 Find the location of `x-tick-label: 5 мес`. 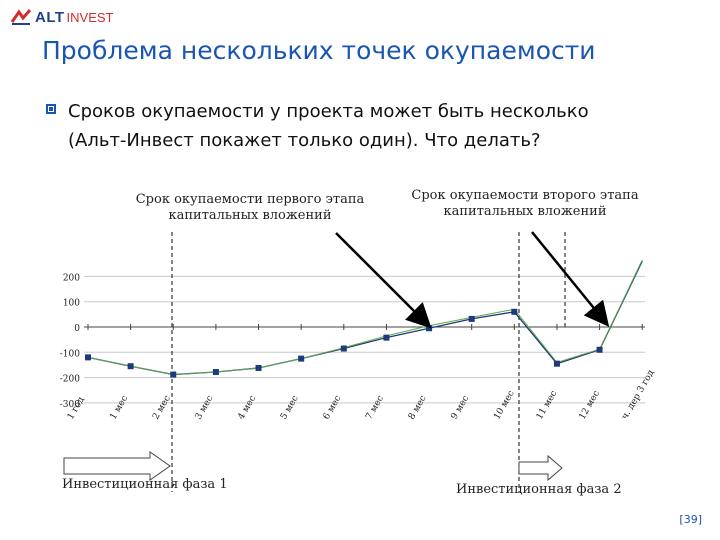

x-tick-label: 5 мес is located at coordinates (290, 407).